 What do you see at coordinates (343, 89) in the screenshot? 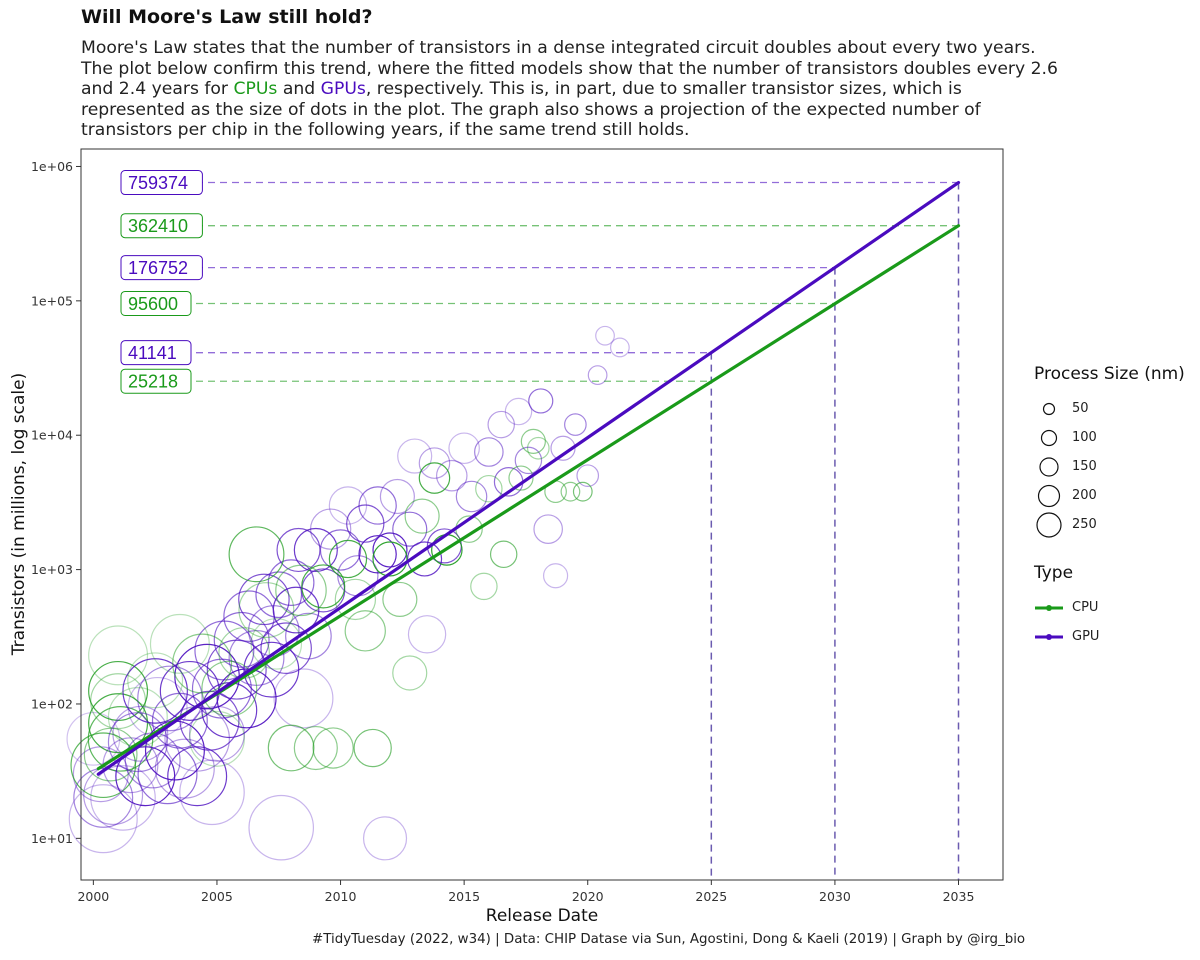
I see `subtitle-gpu-word: GPUs` at bounding box center [343, 89].